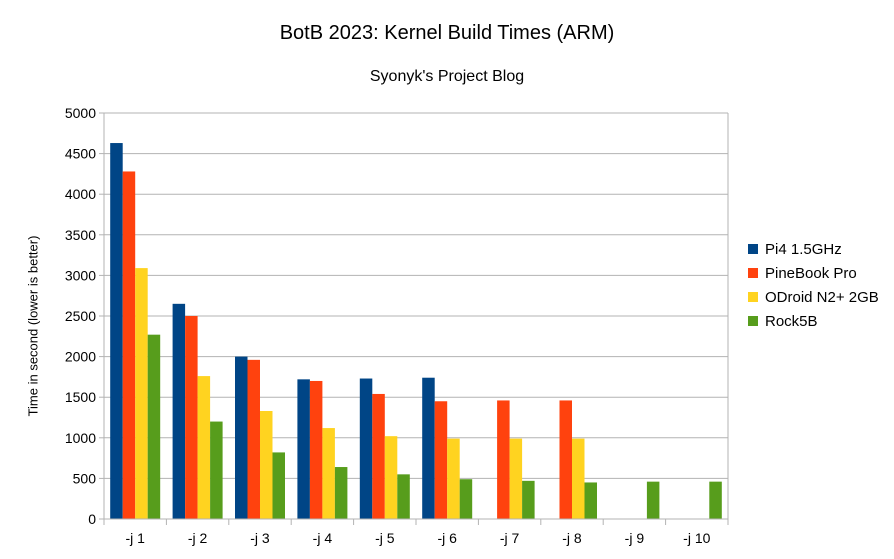 The width and height of the screenshot is (894, 559). Describe the element at coordinates (198, 538) in the screenshot. I see `x-tick-label: -j 2` at that location.